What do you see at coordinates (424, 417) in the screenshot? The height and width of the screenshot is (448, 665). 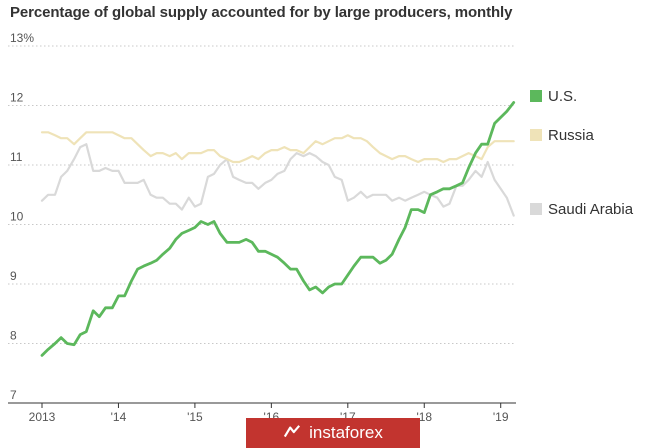 I see `x-tick-label: '18` at bounding box center [424, 417].